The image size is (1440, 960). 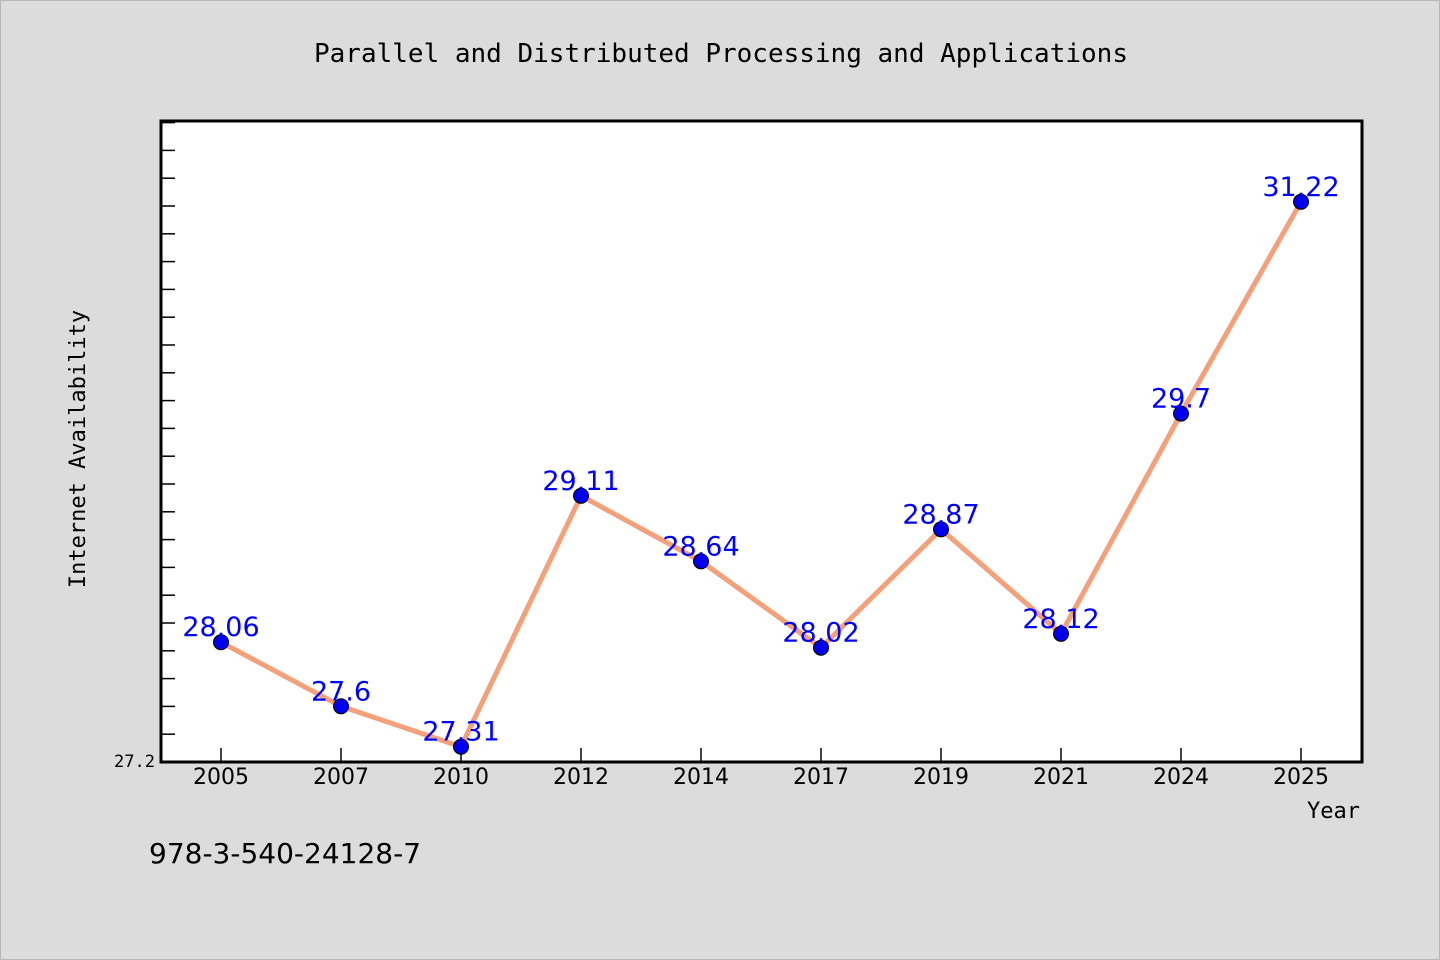 What do you see at coordinates (1300, 187) in the screenshot?
I see `data-label: 31.22` at bounding box center [1300, 187].